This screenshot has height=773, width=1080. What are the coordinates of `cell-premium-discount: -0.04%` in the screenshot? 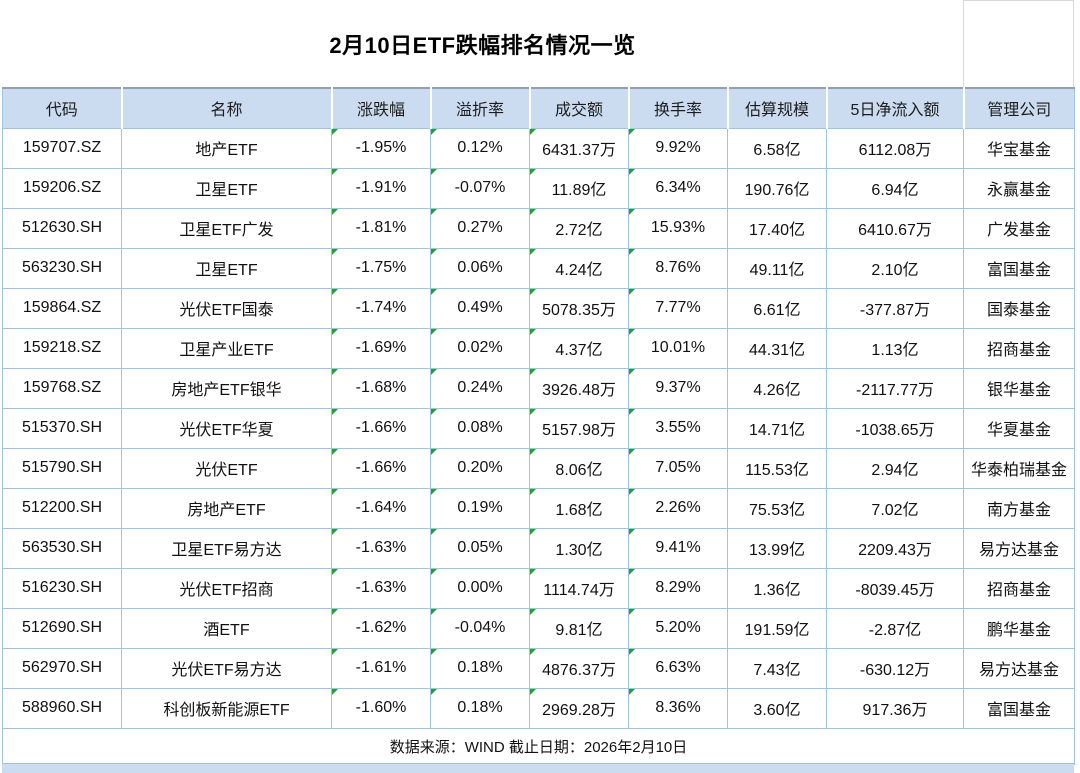 It's located at (480, 628).